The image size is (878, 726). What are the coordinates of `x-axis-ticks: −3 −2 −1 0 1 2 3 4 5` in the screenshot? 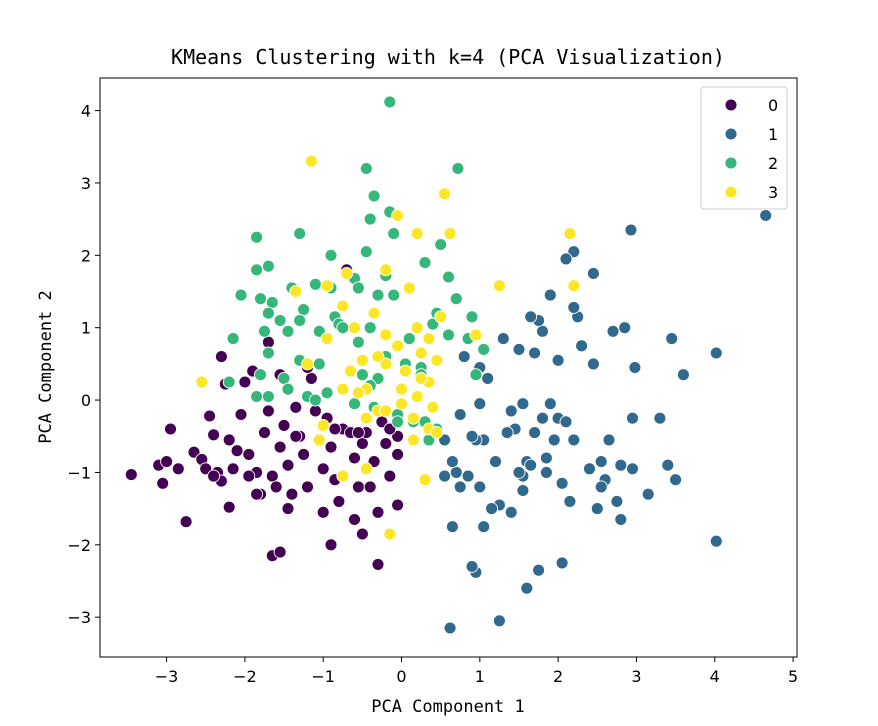 It's located at (476, 671).